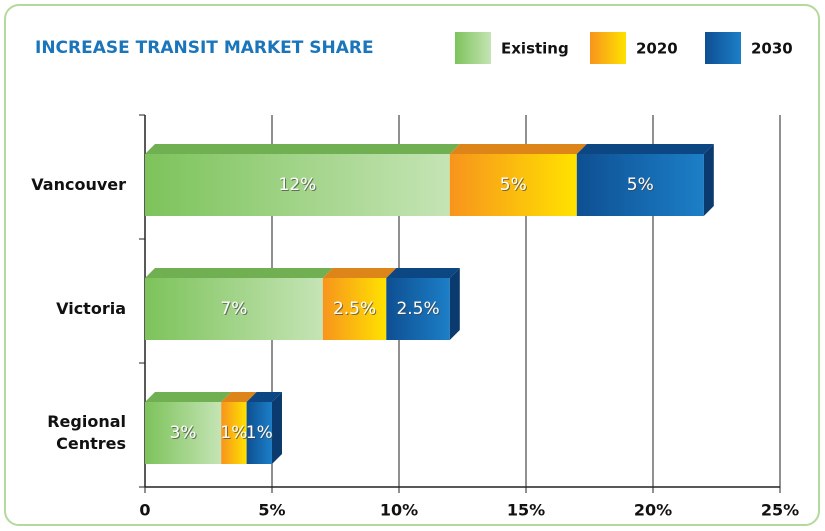 The width and height of the screenshot is (825, 531). I want to click on value-label: 12%, so click(298, 185).